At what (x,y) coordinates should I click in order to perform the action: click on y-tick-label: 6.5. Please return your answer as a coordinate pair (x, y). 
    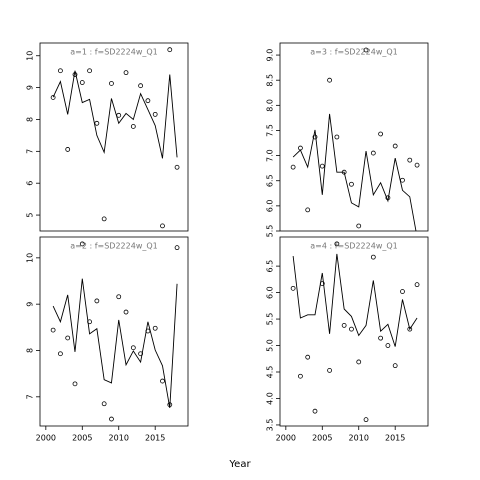
    Looking at the image, I should click on (270, 266).